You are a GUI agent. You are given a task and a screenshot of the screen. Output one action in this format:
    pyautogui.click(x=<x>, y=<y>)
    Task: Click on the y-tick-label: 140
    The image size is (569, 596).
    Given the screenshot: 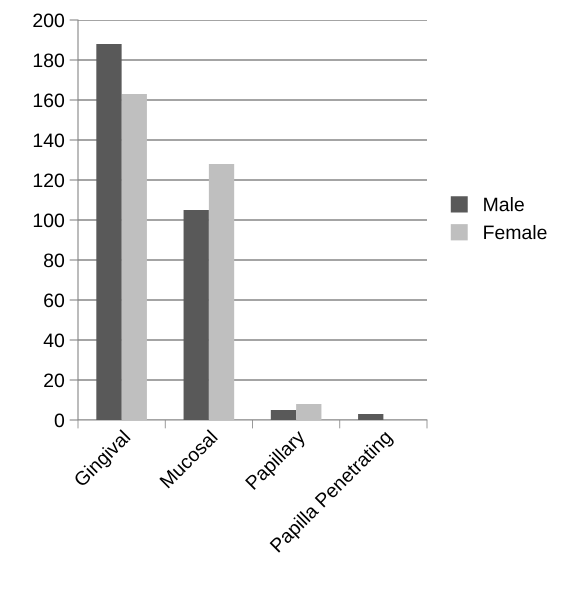 What is the action you would take?
    pyautogui.click(x=49, y=140)
    